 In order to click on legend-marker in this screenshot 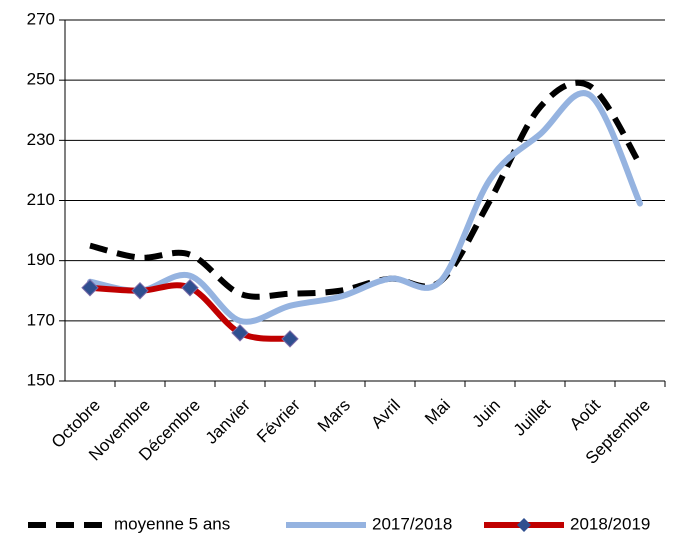, I will do `click(524, 525)`.